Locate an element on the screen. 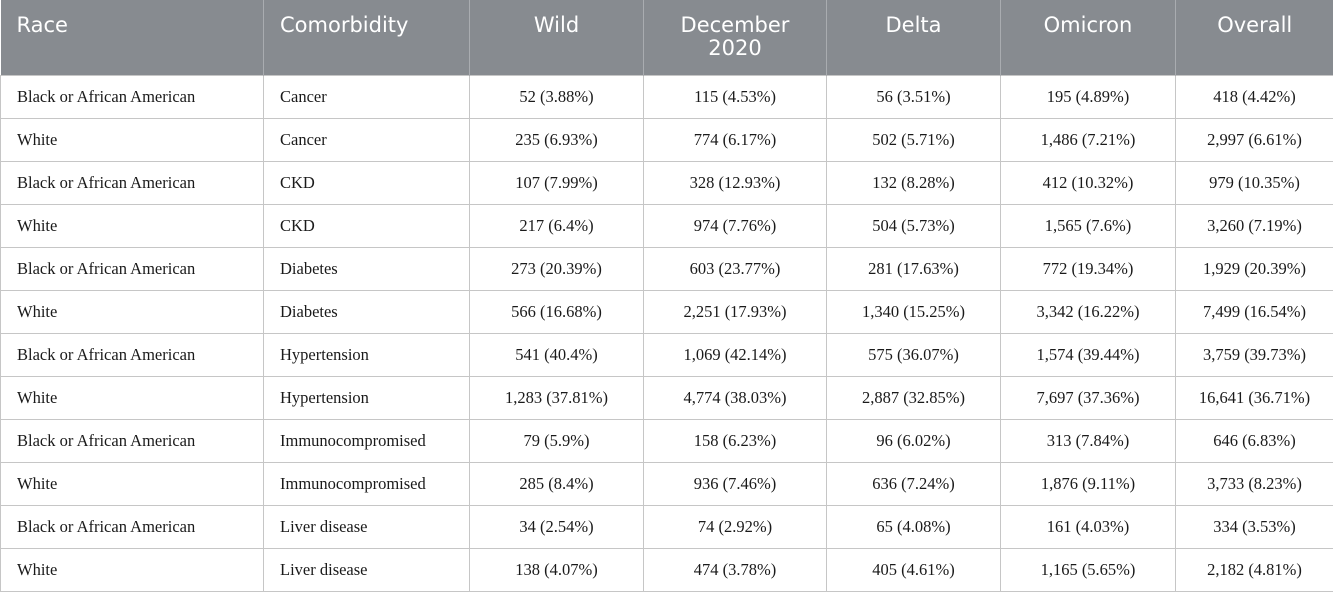 The height and width of the screenshot is (593, 1333). cell-delta: 502 (5.71%) is located at coordinates (913, 139).